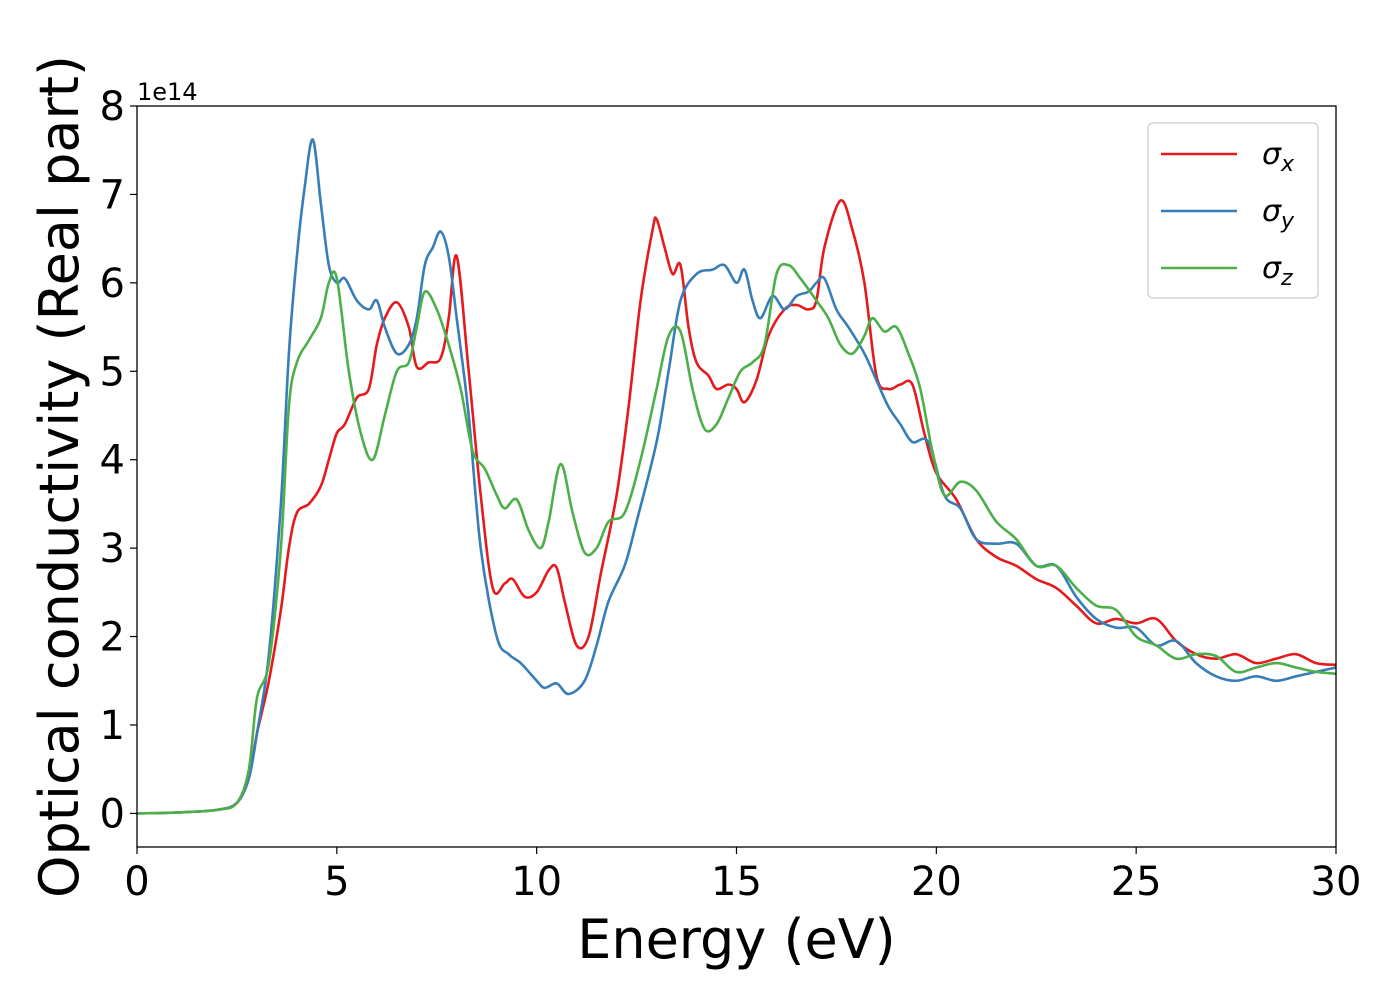  What do you see at coordinates (112, 284) in the screenshot?
I see `y-tick-label: 6` at bounding box center [112, 284].